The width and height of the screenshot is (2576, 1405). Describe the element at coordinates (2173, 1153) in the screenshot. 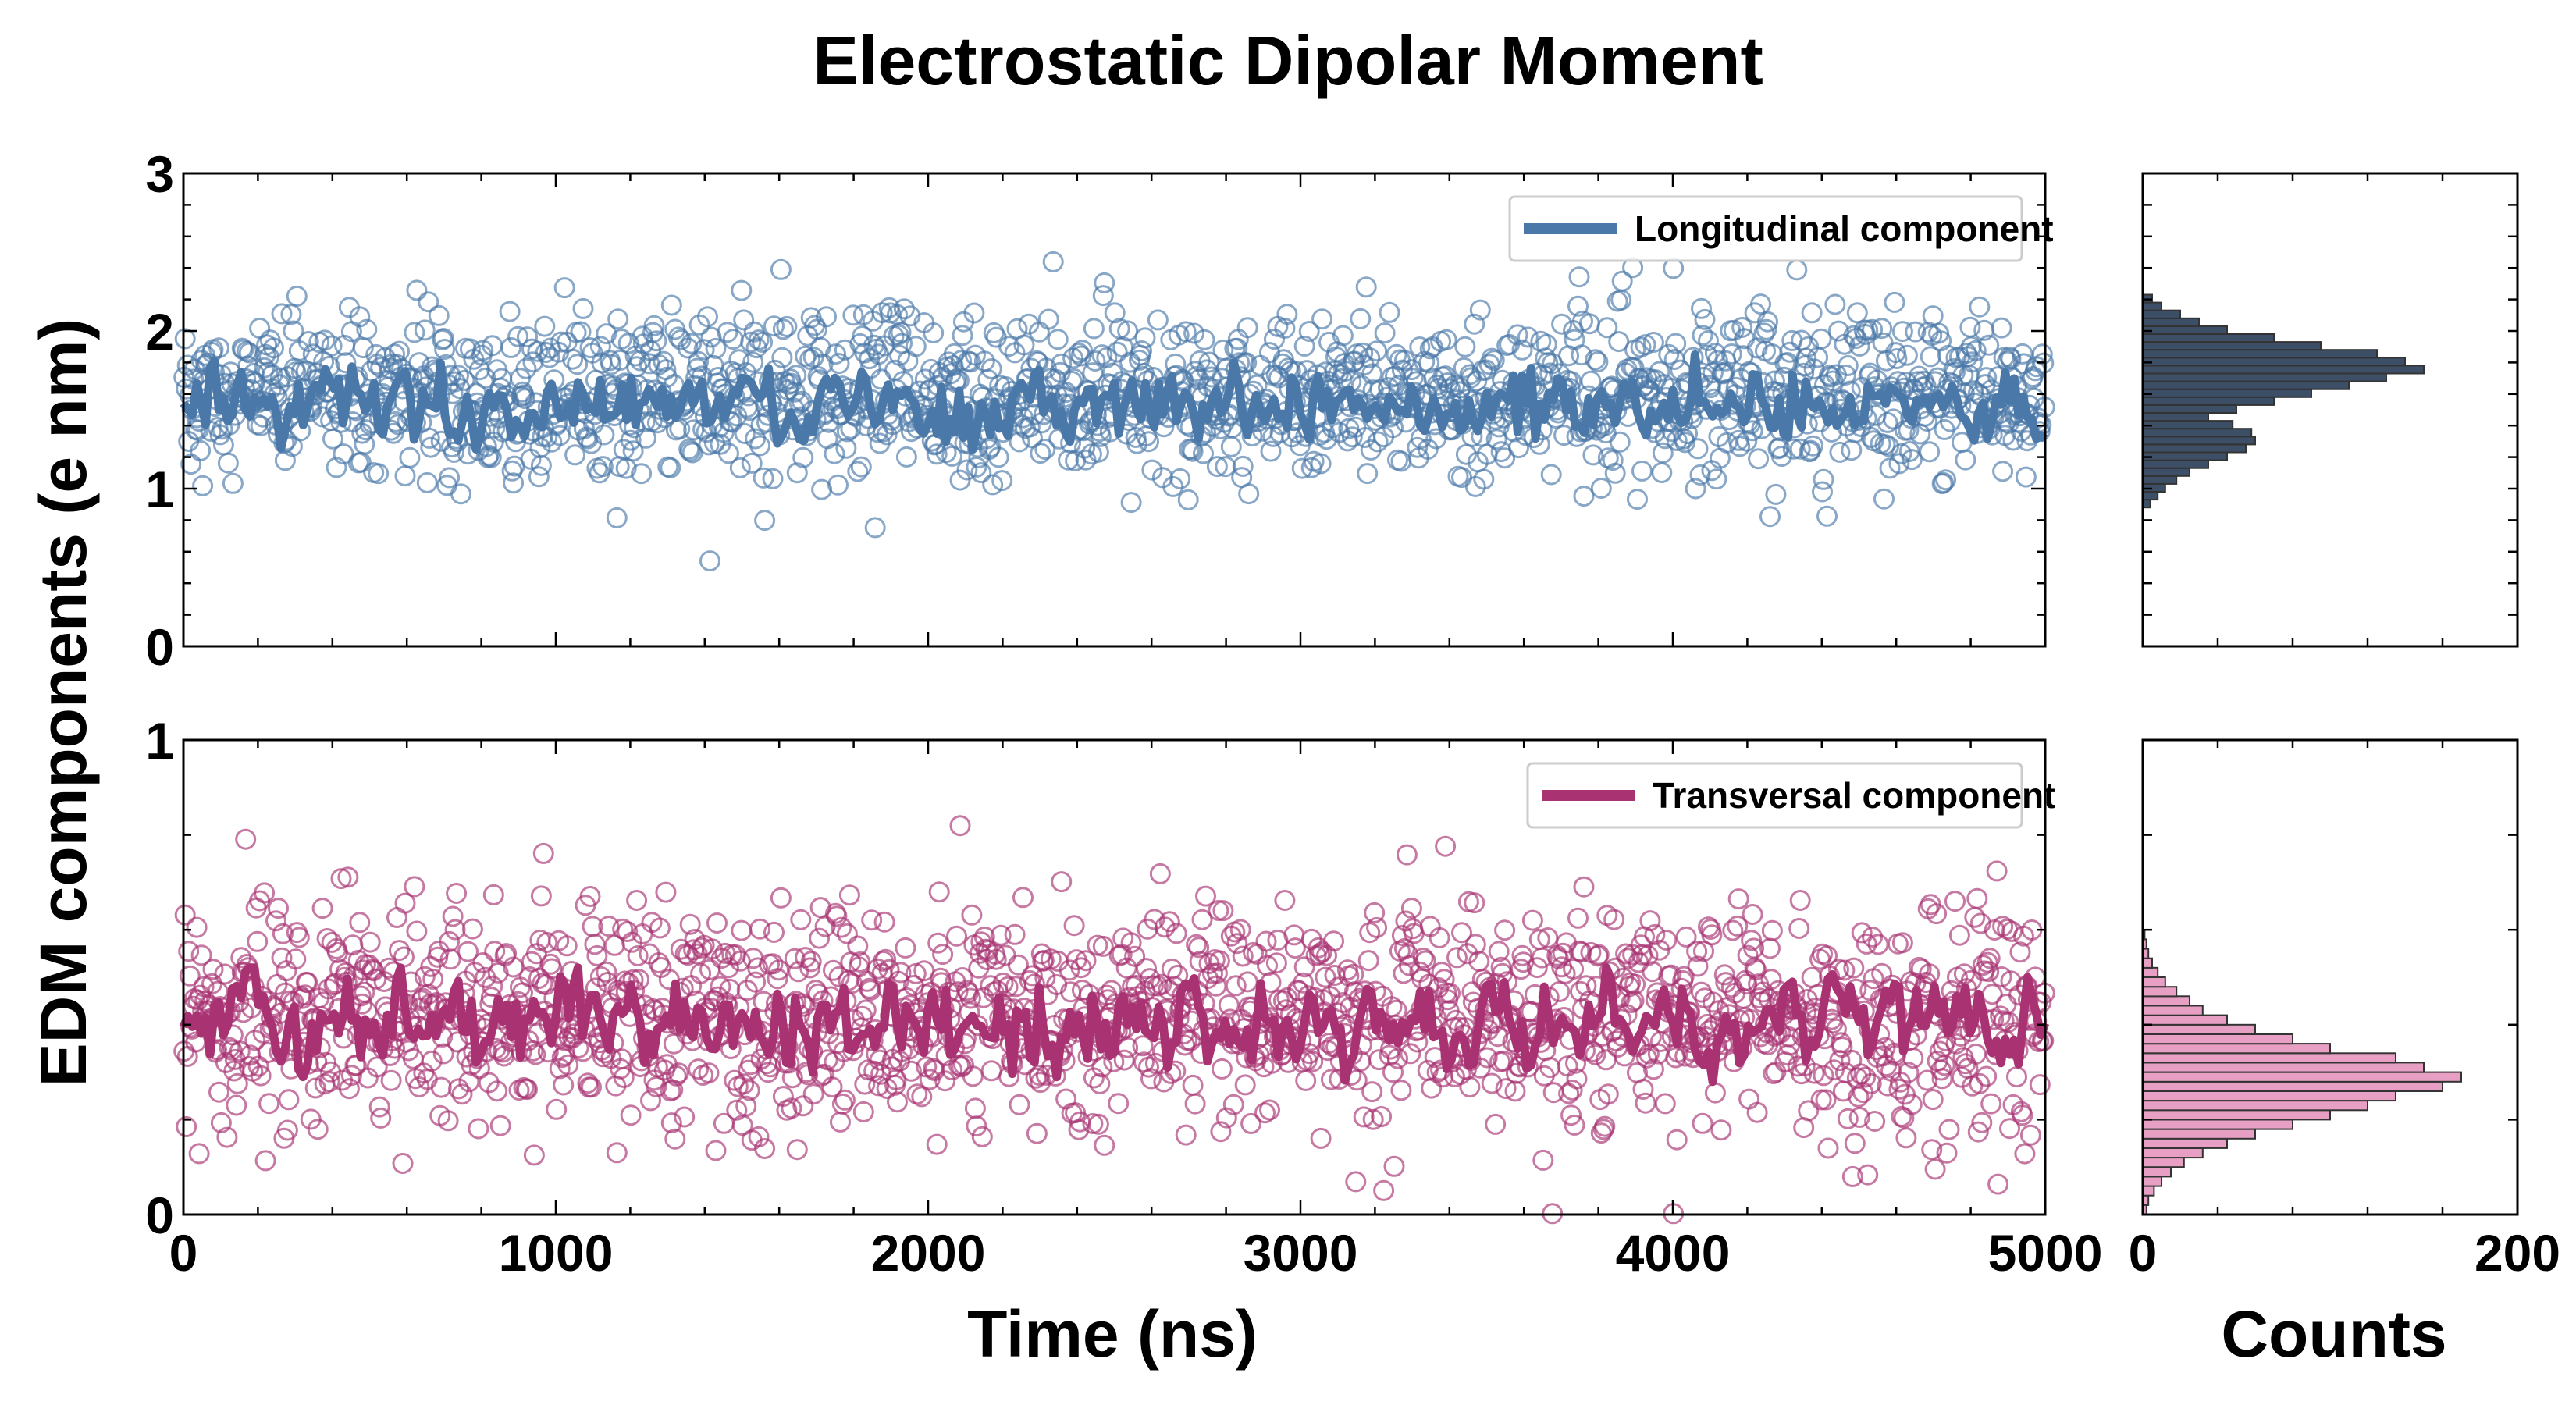

I see `transversal-histogram-bar` at that location.